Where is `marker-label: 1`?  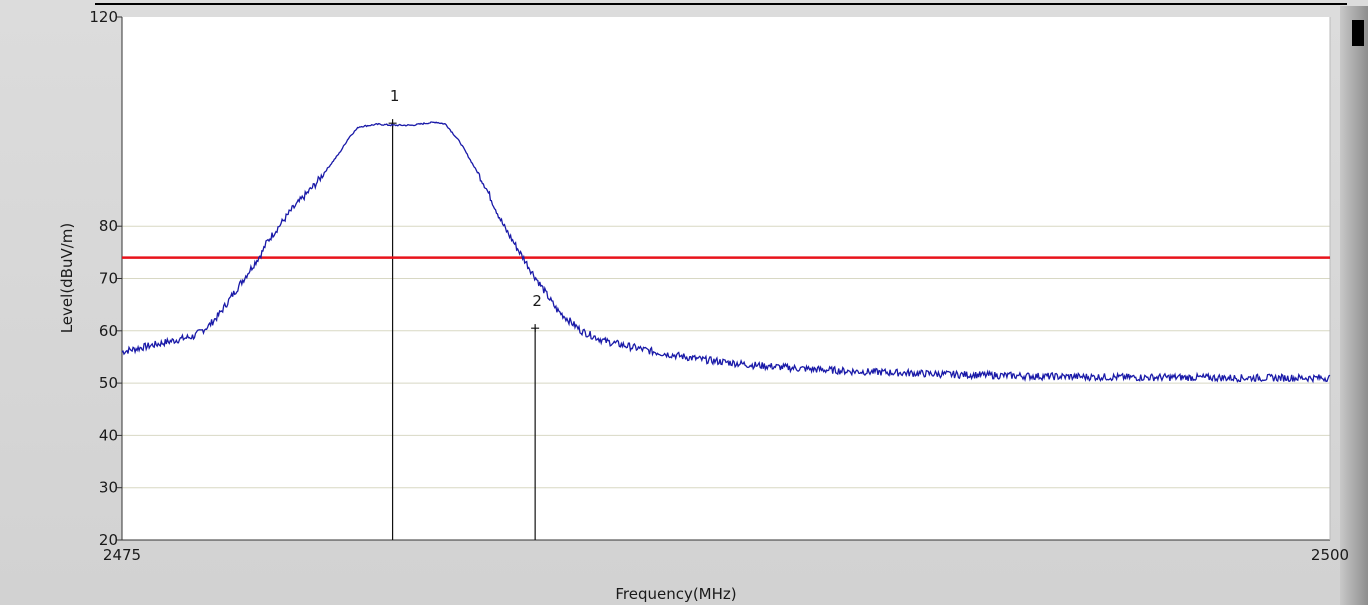
marker-label: 1 is located at coordinates (395, 96).